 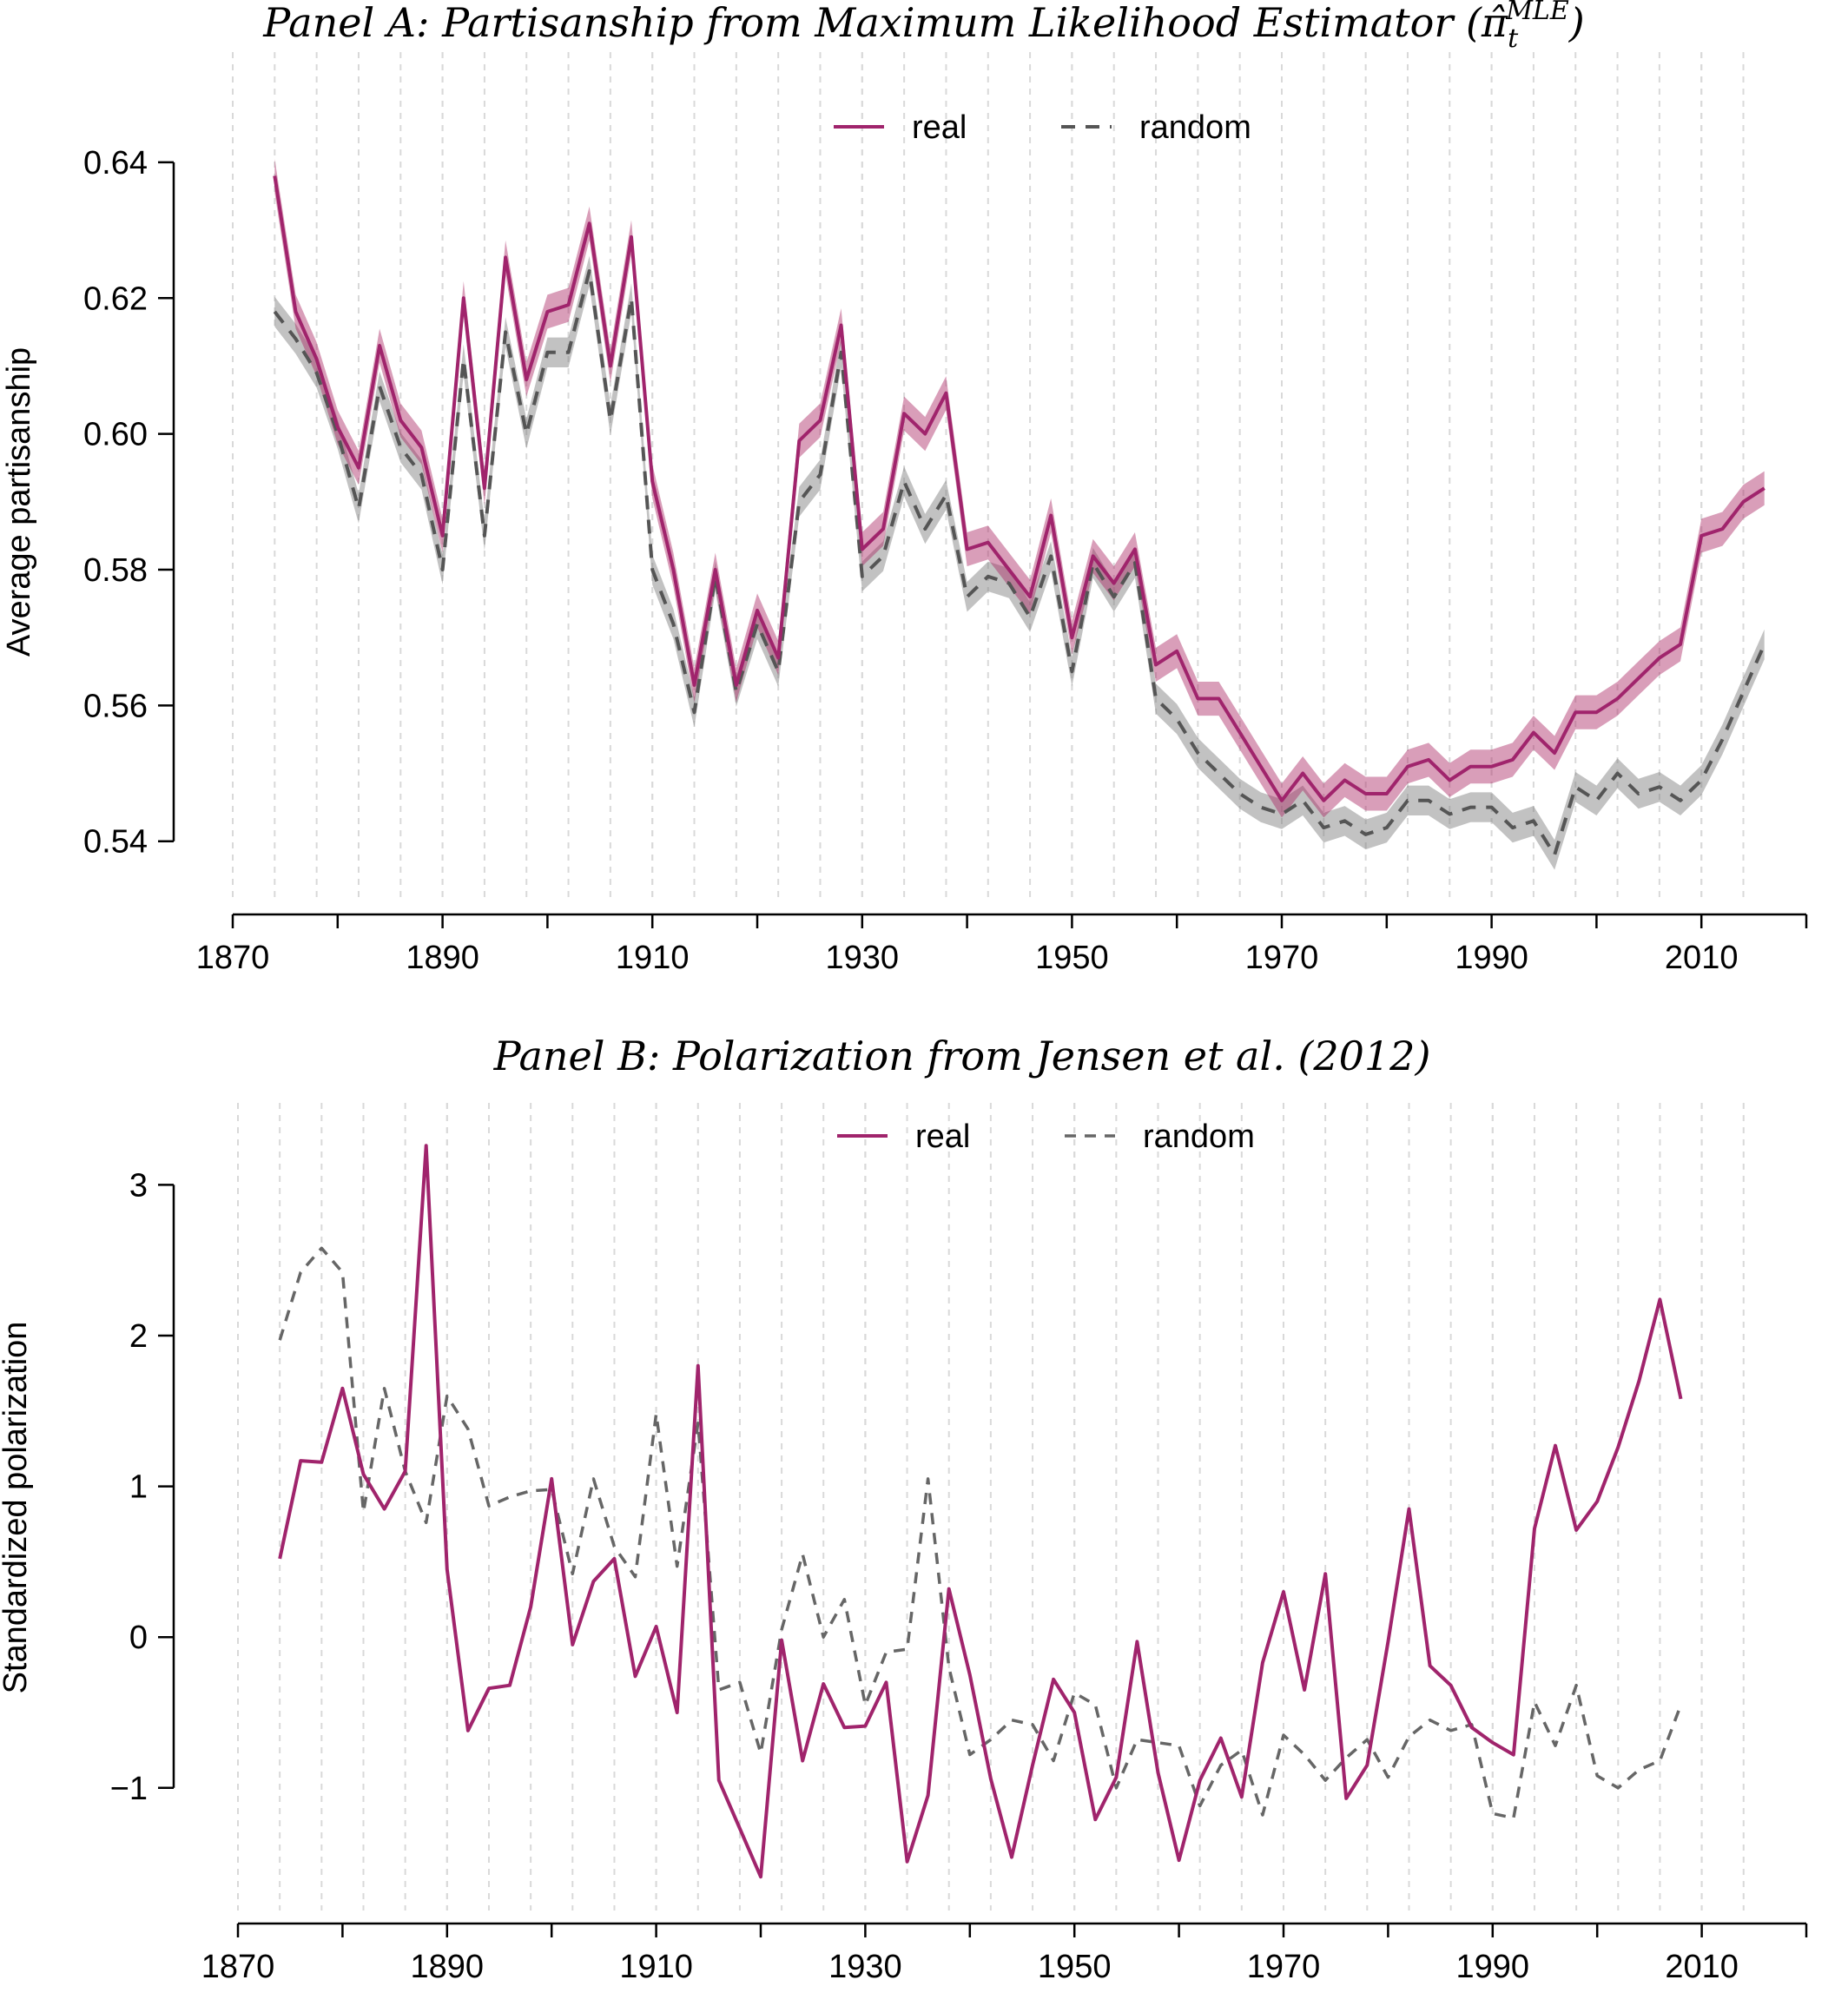 What do you see at coordinates (1042, 127) in the screenshot?
I see `panel-a-legend: real random` at bounding box center [1042, 127].